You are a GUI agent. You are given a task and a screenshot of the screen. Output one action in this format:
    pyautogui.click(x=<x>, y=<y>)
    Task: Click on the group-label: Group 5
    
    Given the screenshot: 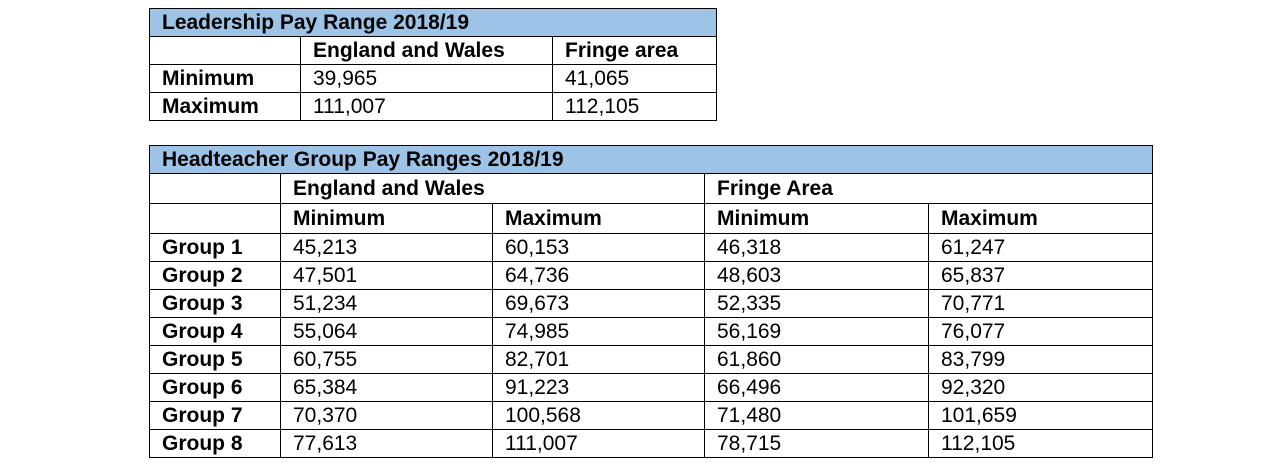 What is the action you would take?
    pyautogui.click(x=215, y=359)
    